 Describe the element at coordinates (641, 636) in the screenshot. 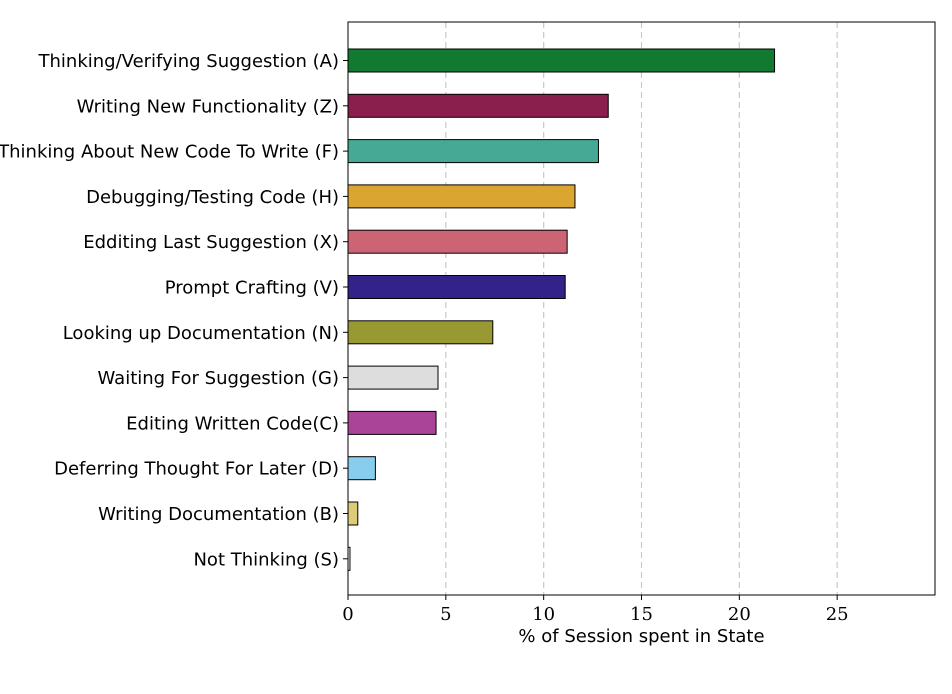

I see `x-axis-title: % of Session spent in State` at that location.